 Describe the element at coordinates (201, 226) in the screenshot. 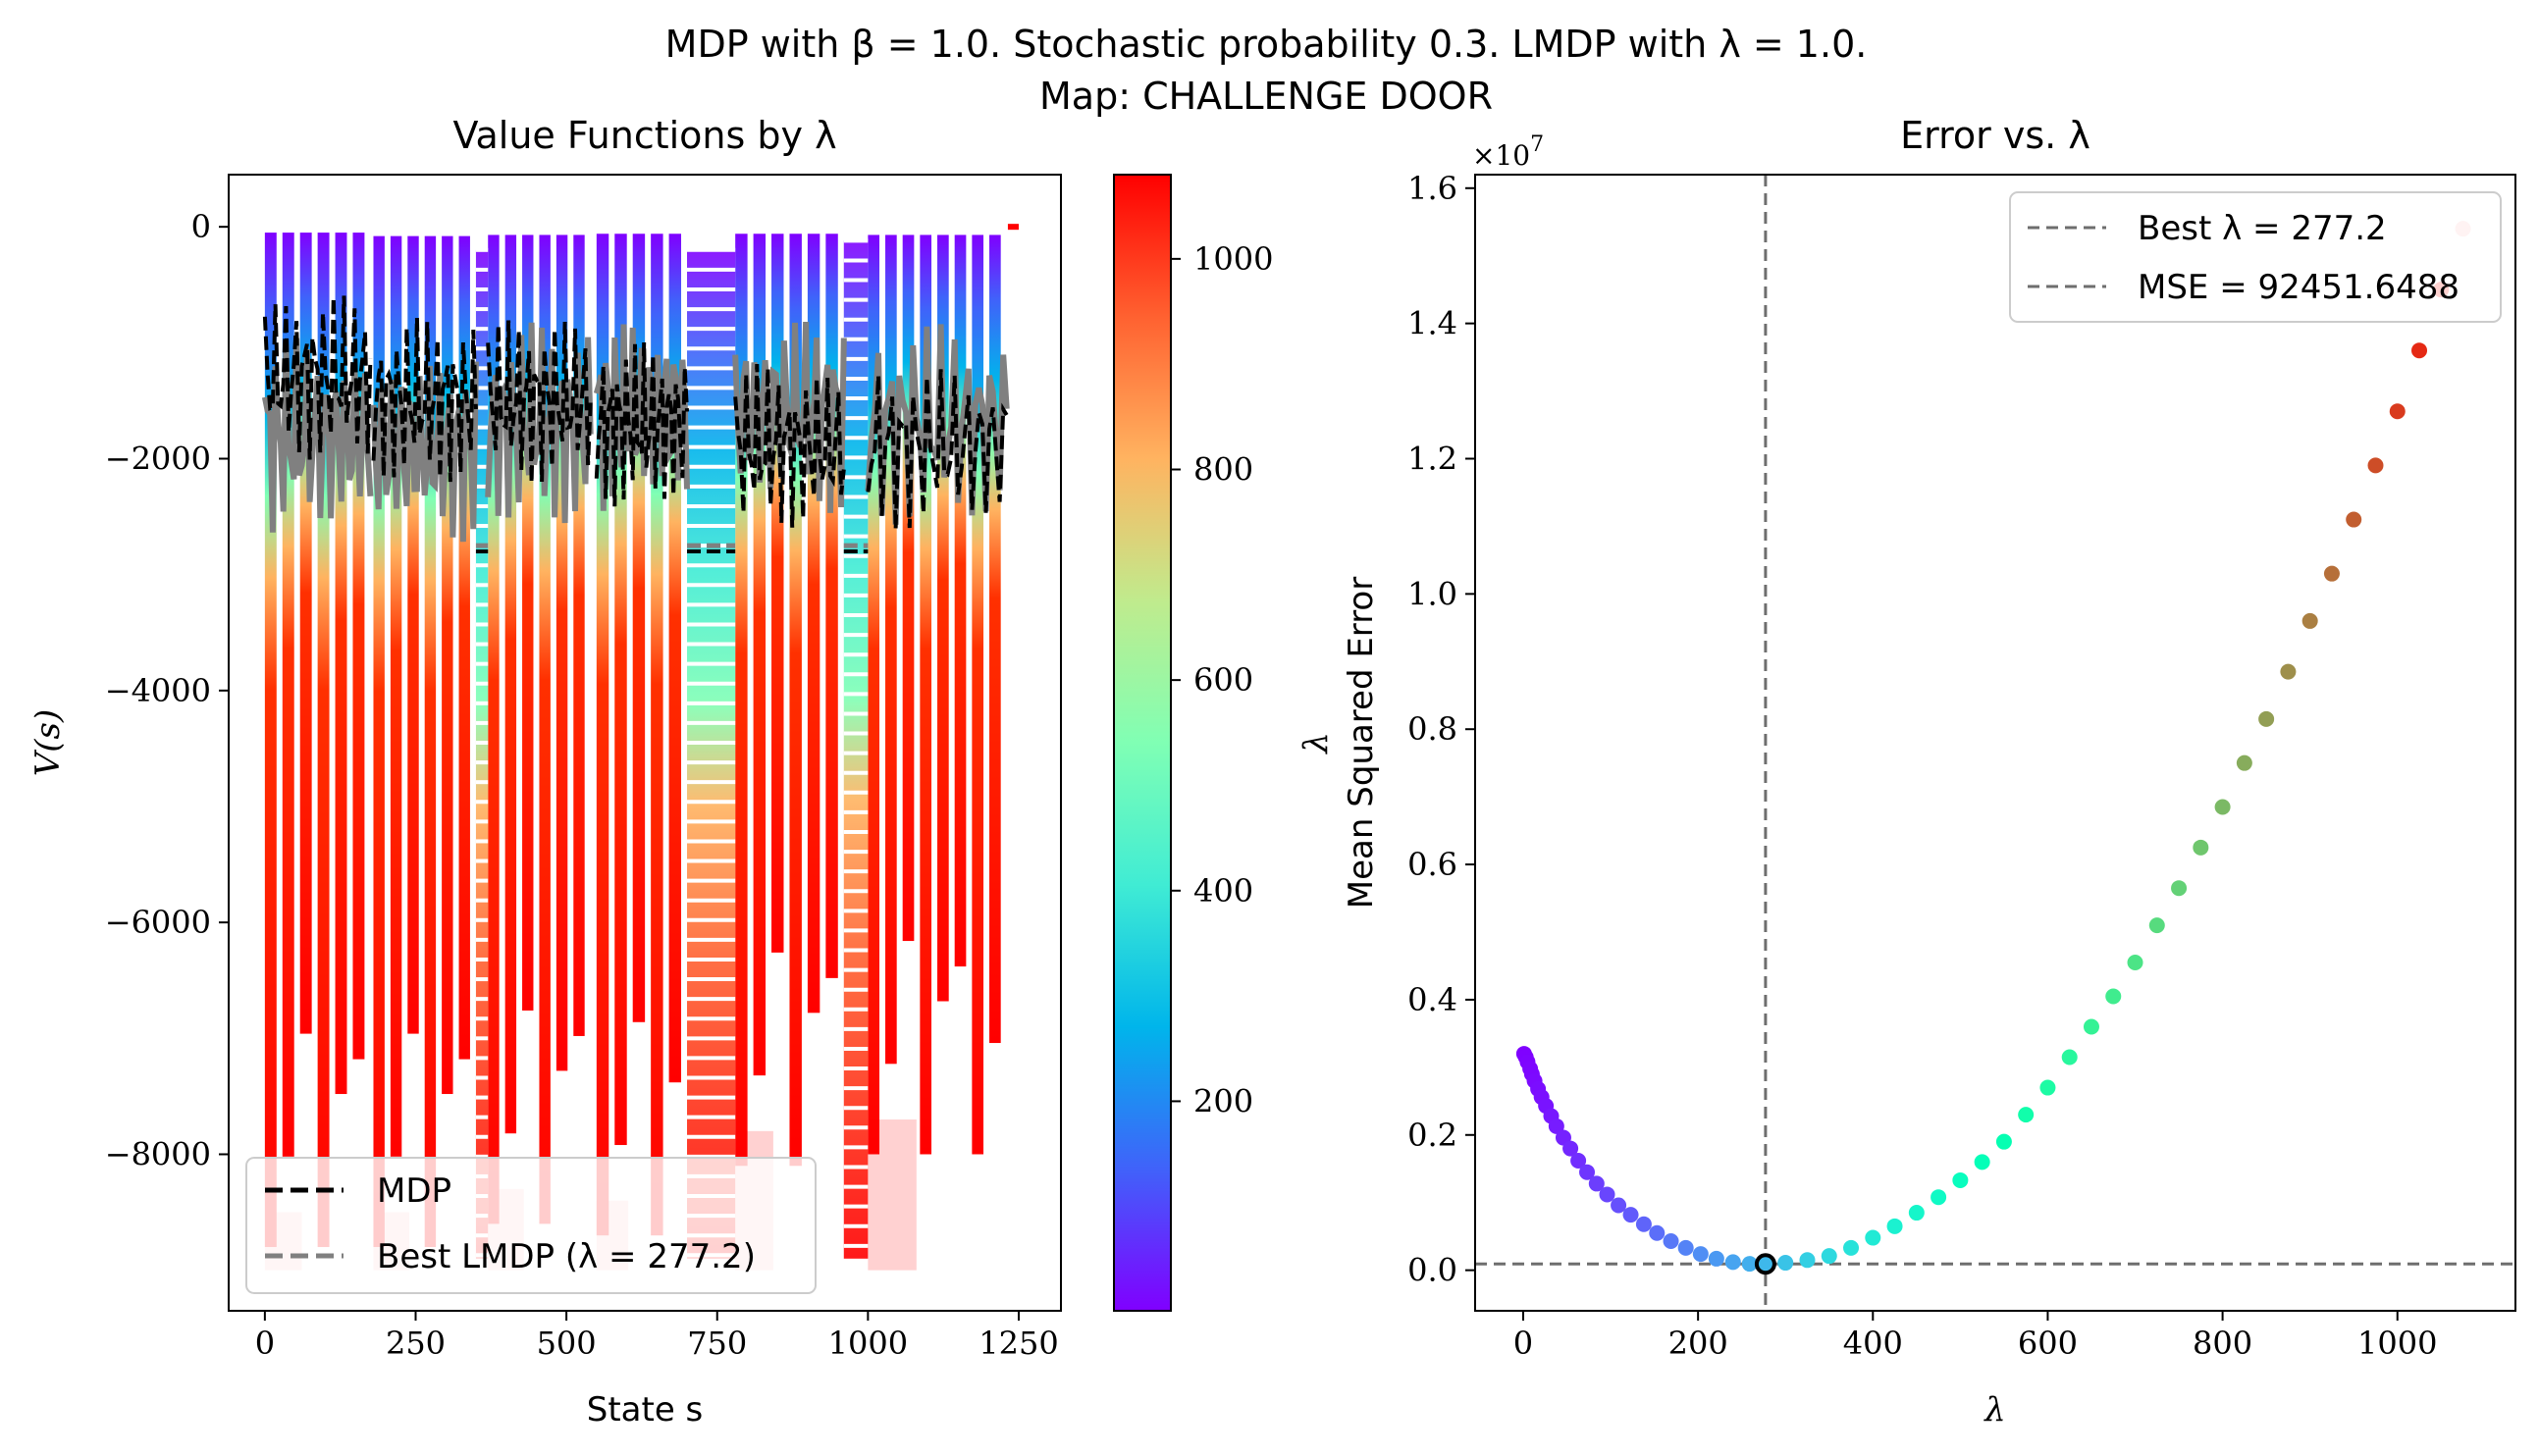

I see `y-tick-label: 0` at that location.